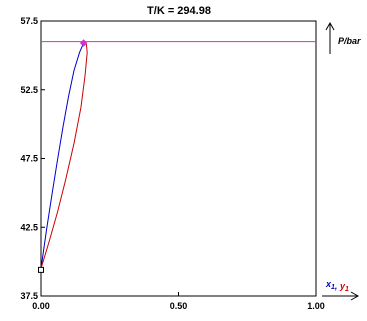 The height and width of the screenshot is (321, 367). I want to click on x-axis-label: x1, y1, so click(337, 286).